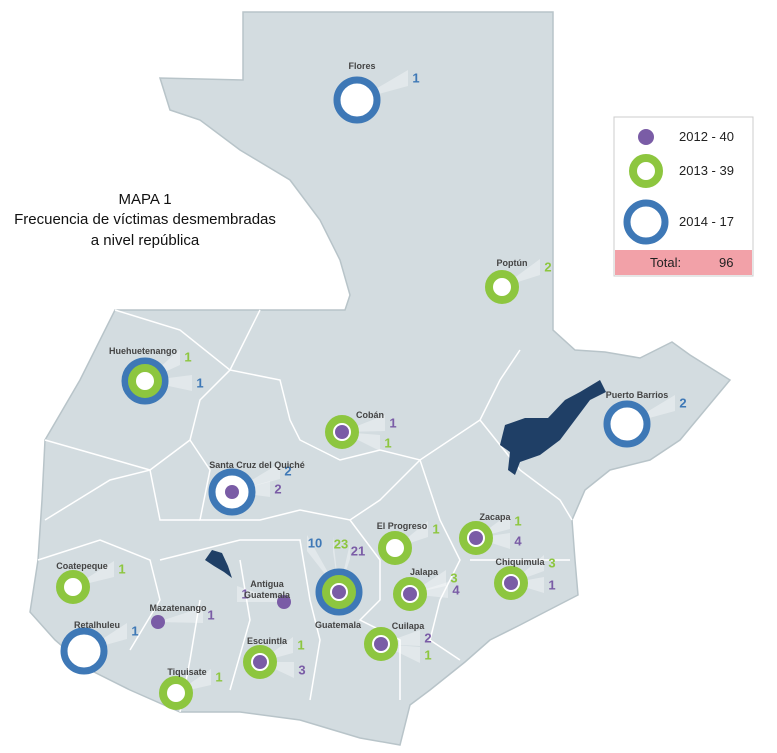  Describe the element at coordinates (706, 221) in the screenshot. I see `legend-label: 2014 - 17` at that location.